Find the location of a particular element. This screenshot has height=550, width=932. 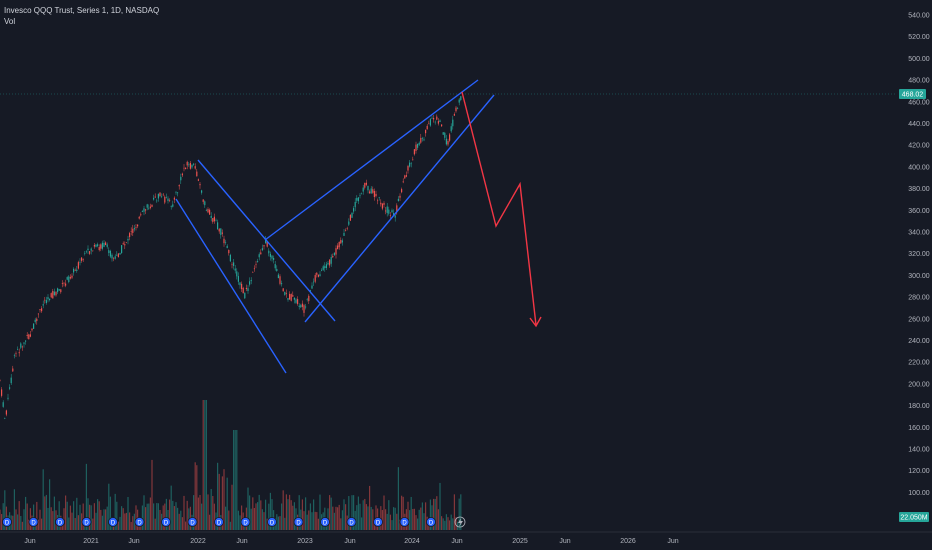

price-axis-label: 240.00 is located at coordinates (919, 341).